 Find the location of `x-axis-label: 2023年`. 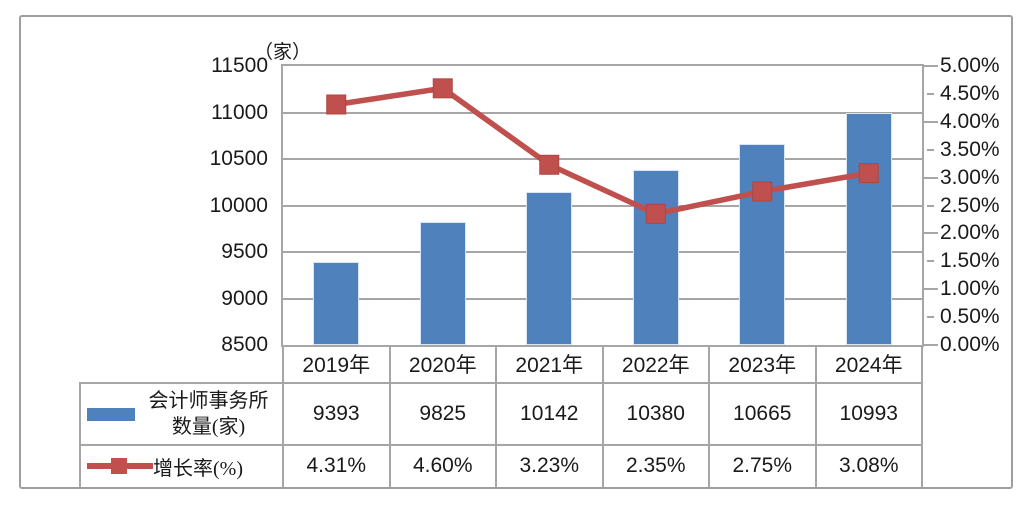

x-axis-label: 2023年 is located at coordinates (762, 365).